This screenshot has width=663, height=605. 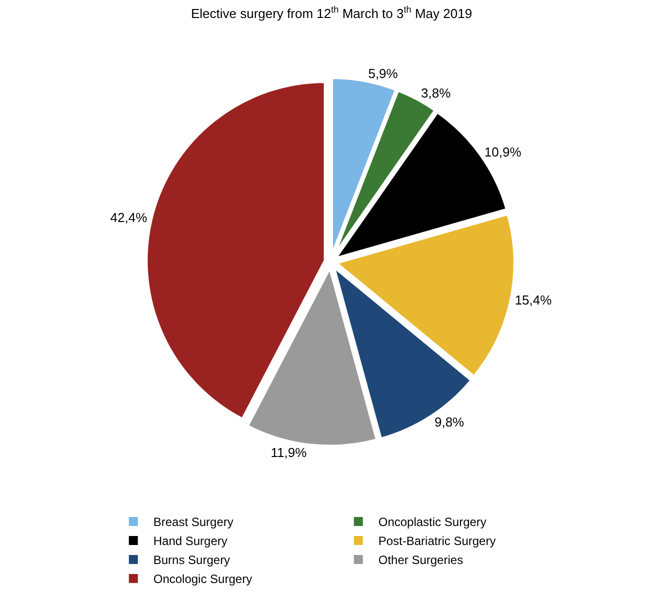 What do you see at coordinates (436, 93) in the screenshot?
I see `data-label: 3,8%` at bounding box center [436, 93].